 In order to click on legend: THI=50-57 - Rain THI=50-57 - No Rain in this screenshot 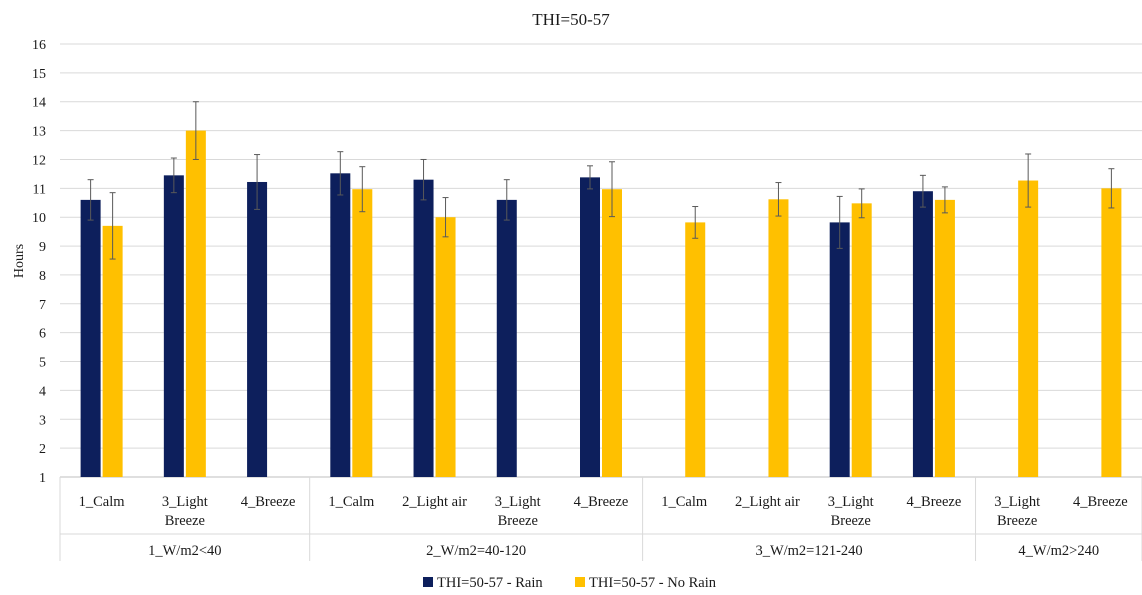, I will do `click(570, 583)`.